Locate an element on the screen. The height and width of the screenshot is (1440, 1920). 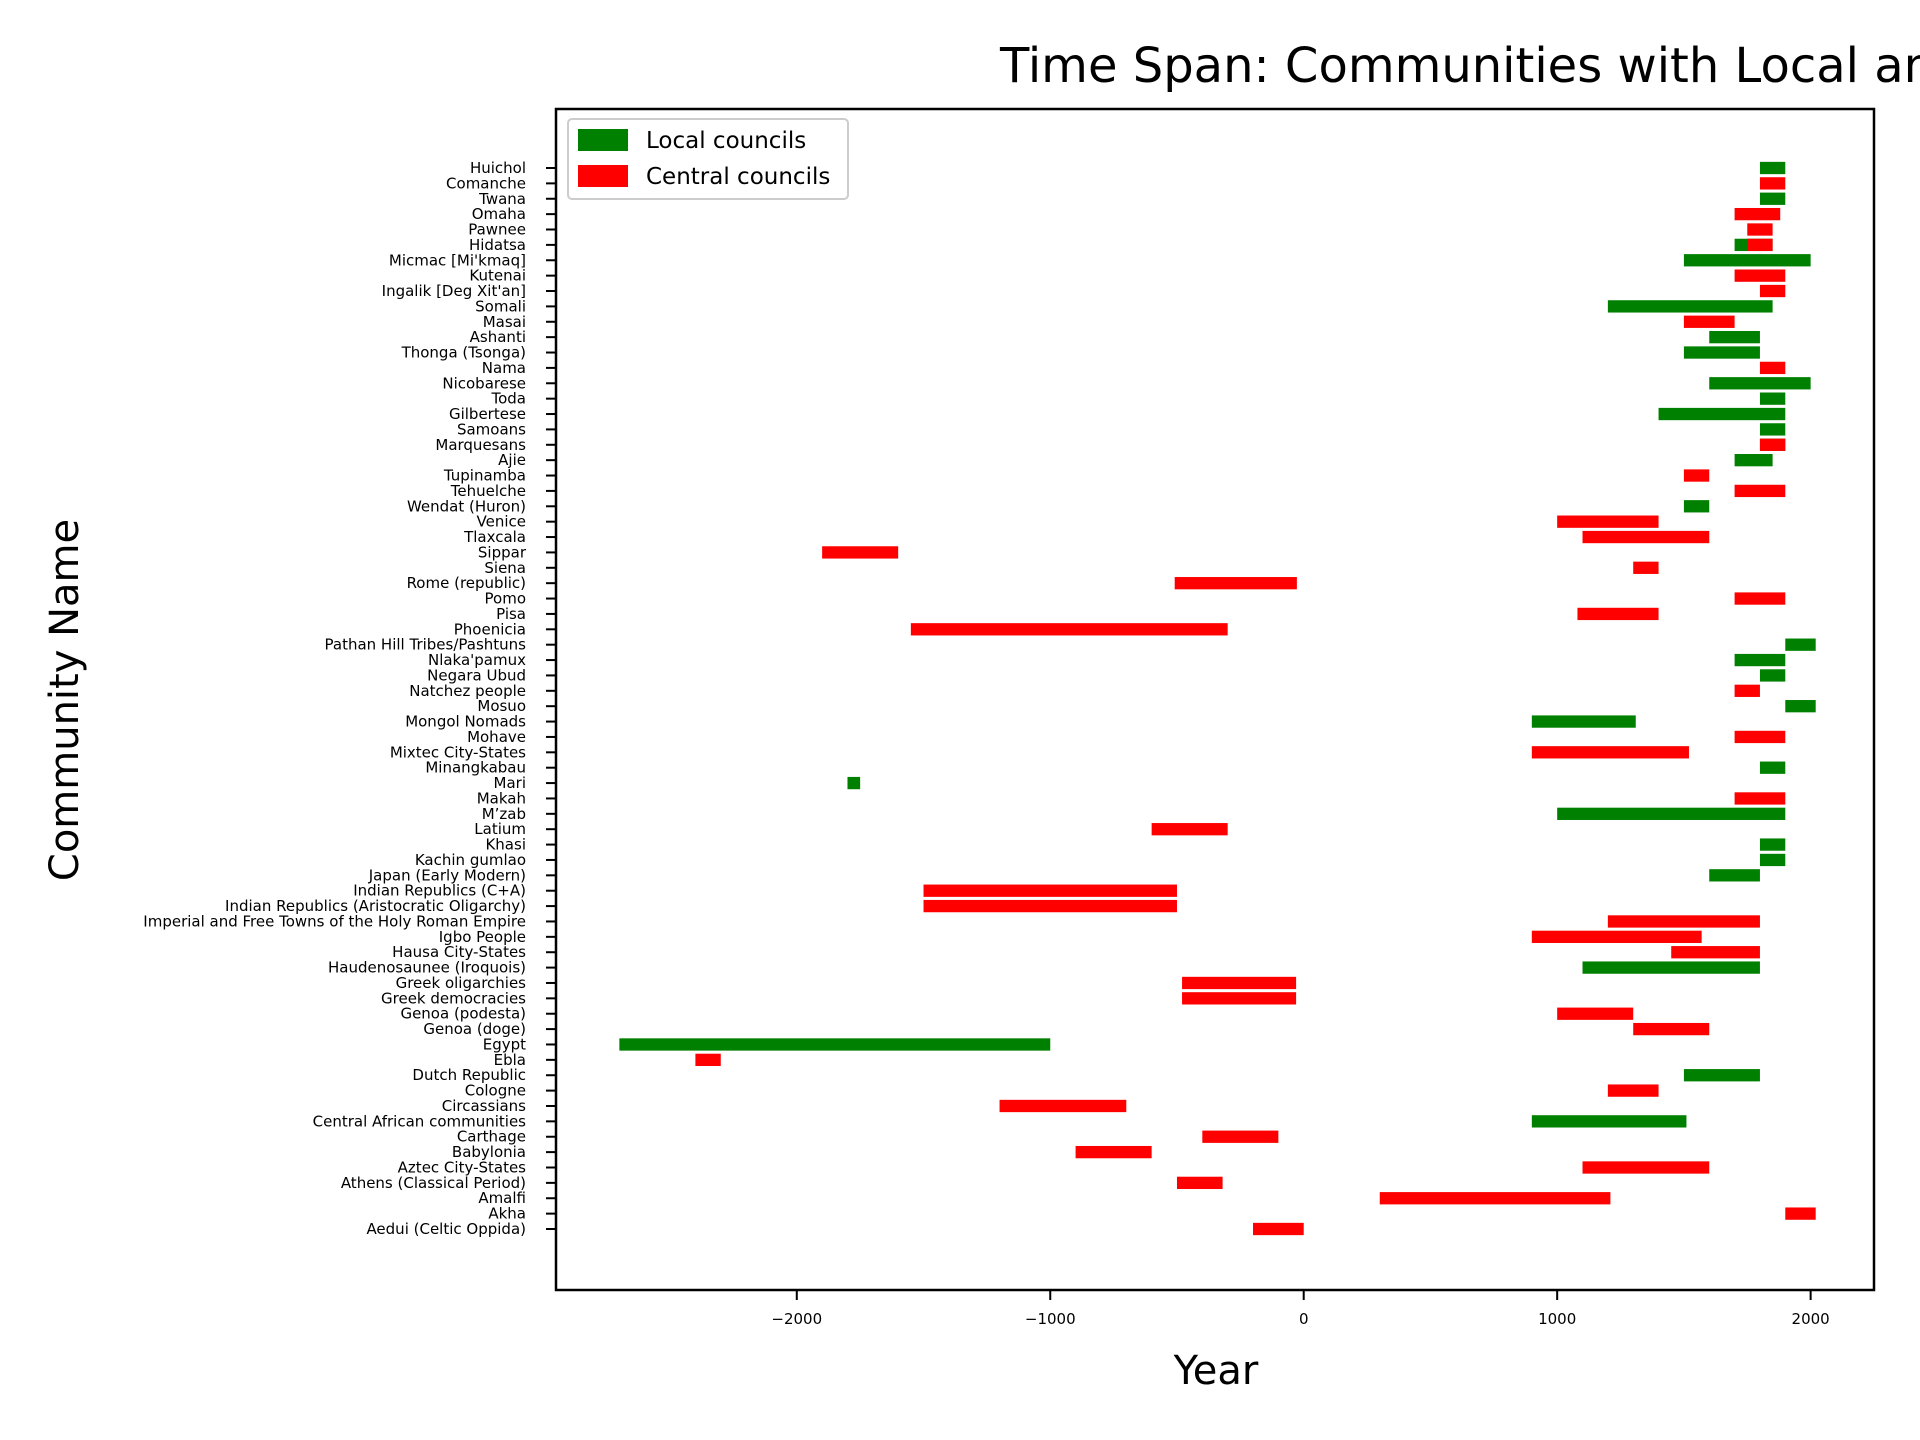
y-tick-label: Marquesans is located at coordinates (480, 445).